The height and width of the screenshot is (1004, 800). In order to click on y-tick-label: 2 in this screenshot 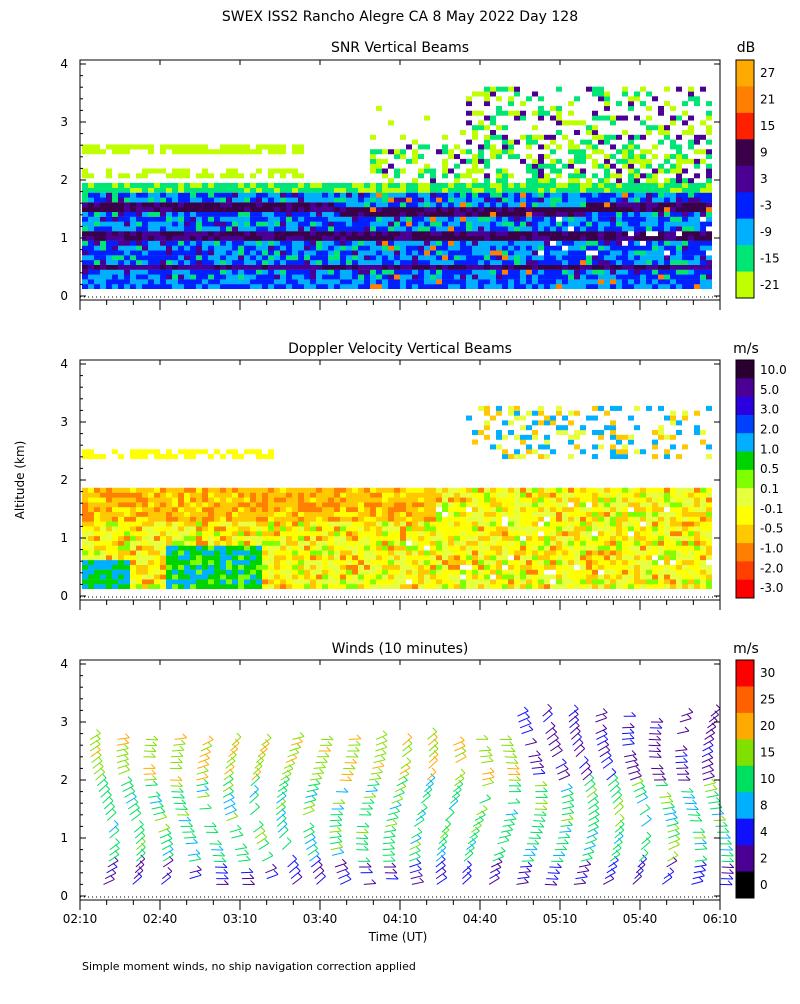, I will do `click(64, 180)`.